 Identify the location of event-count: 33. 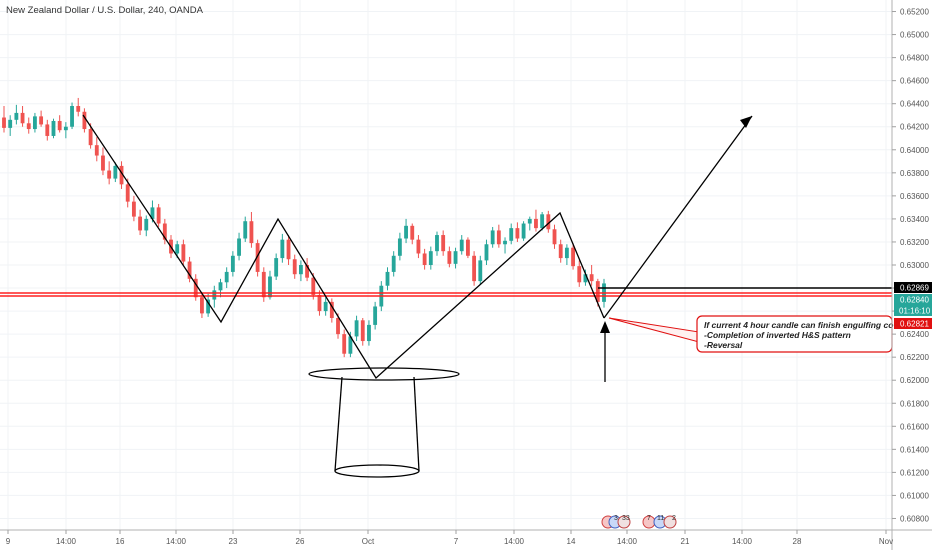
(626, 518).